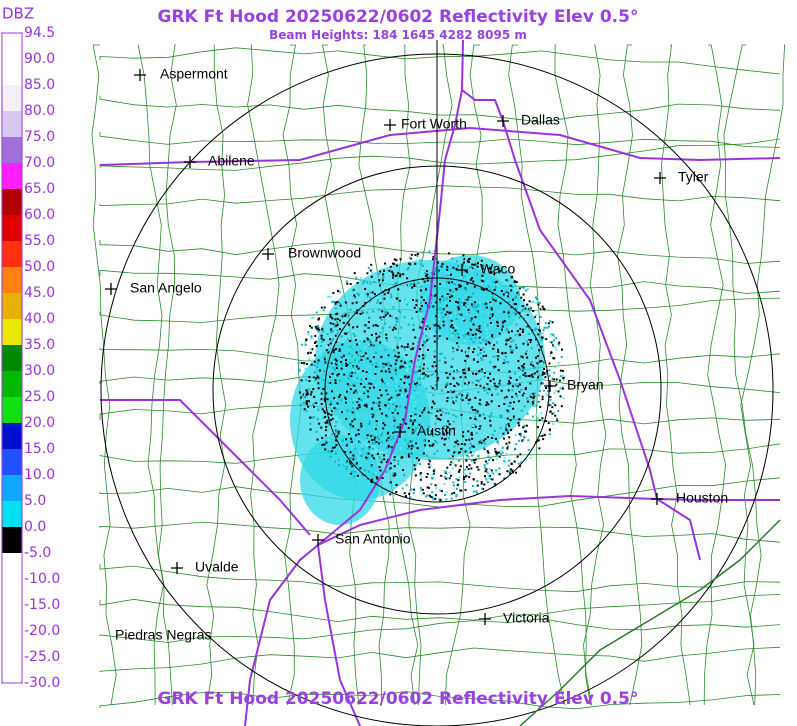 This screenshot has height=726, width=797. Describe the element at coordinates (39, 215) in the screenshot. I see `color-bar-label: 60.0` at that location.